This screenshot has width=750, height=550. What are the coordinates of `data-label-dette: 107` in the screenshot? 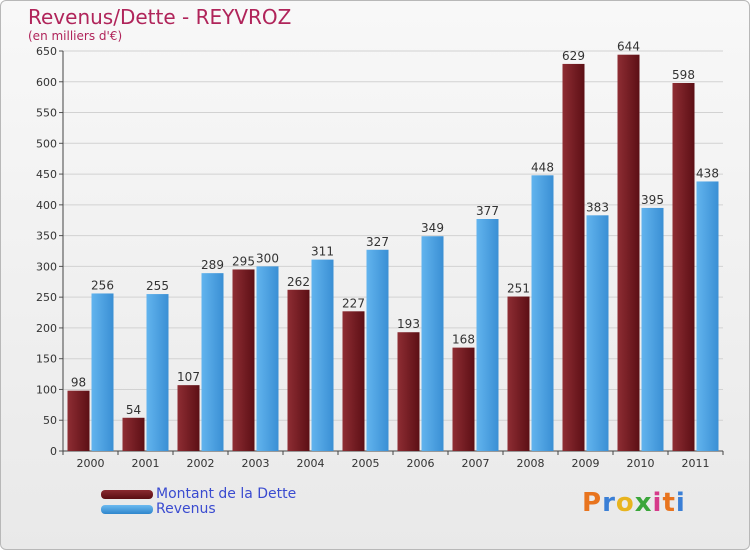 It's located at (188, 377).